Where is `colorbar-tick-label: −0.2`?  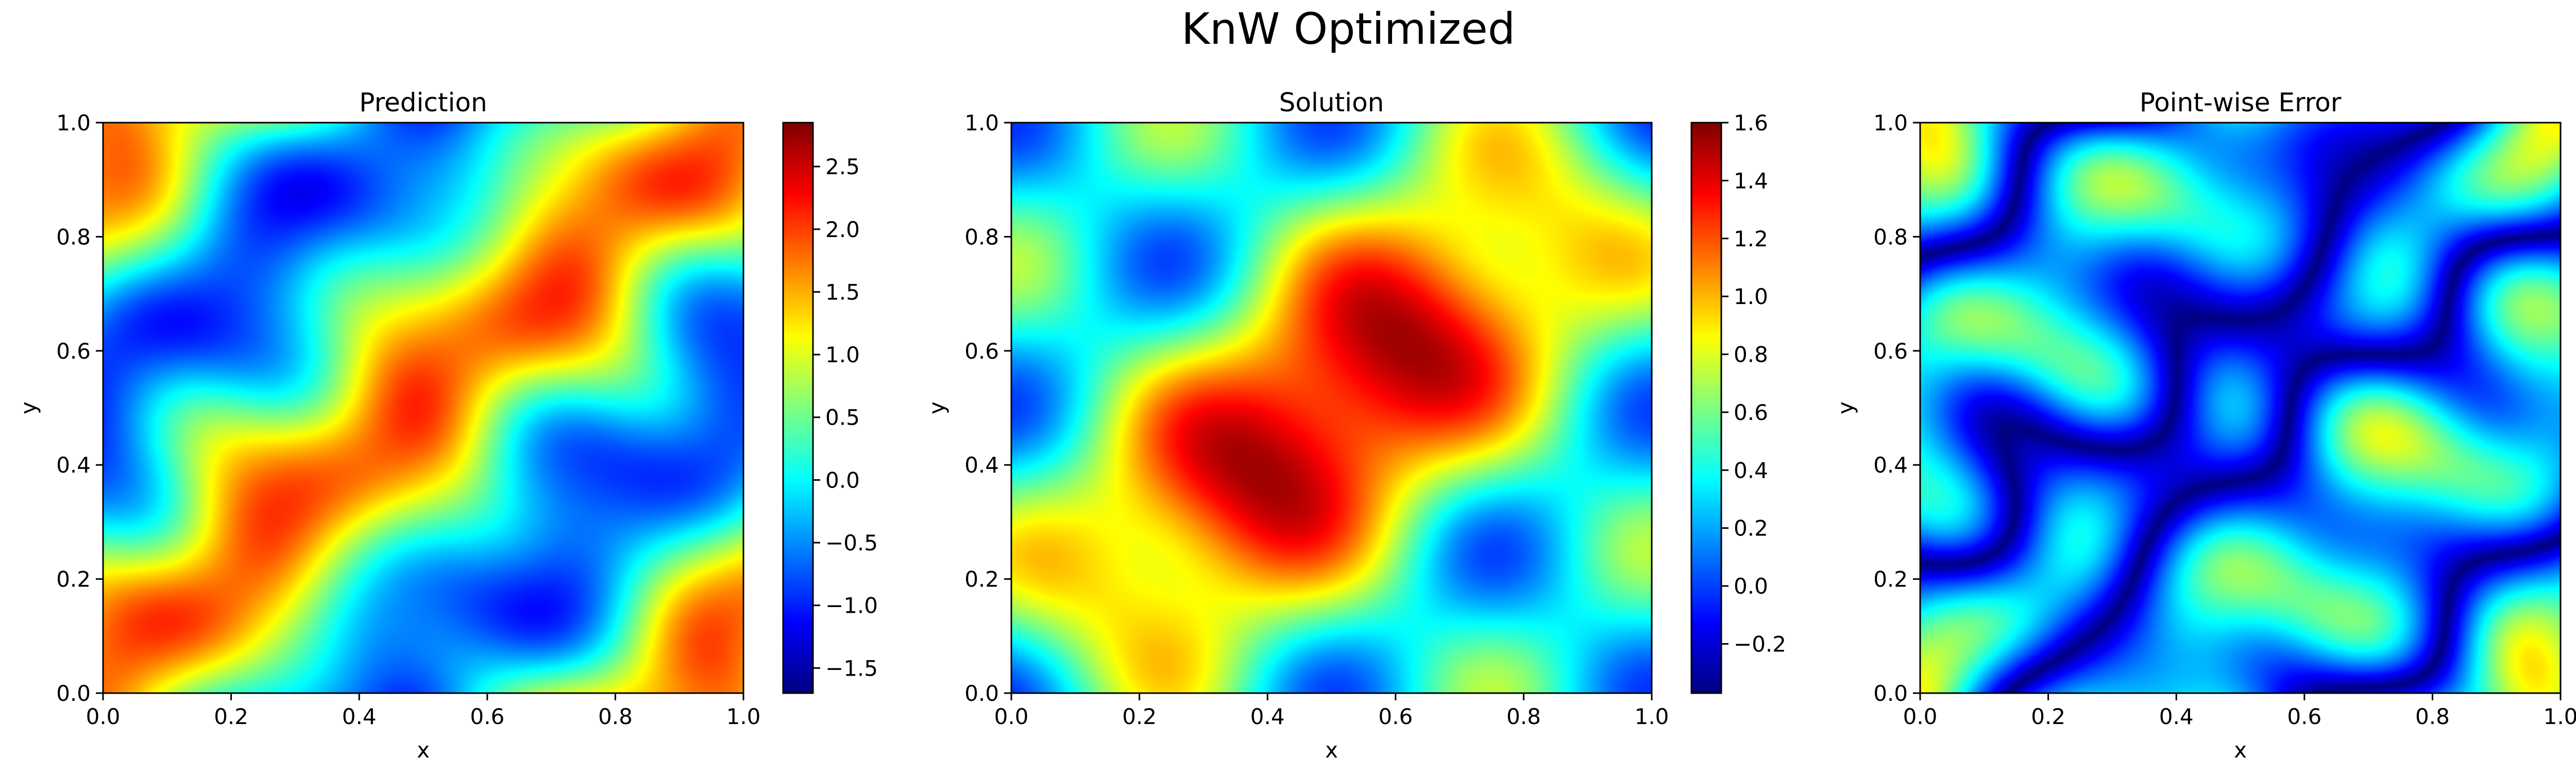
colorbar-tick-label: −0.2 is located at coordinates (1760, 644).